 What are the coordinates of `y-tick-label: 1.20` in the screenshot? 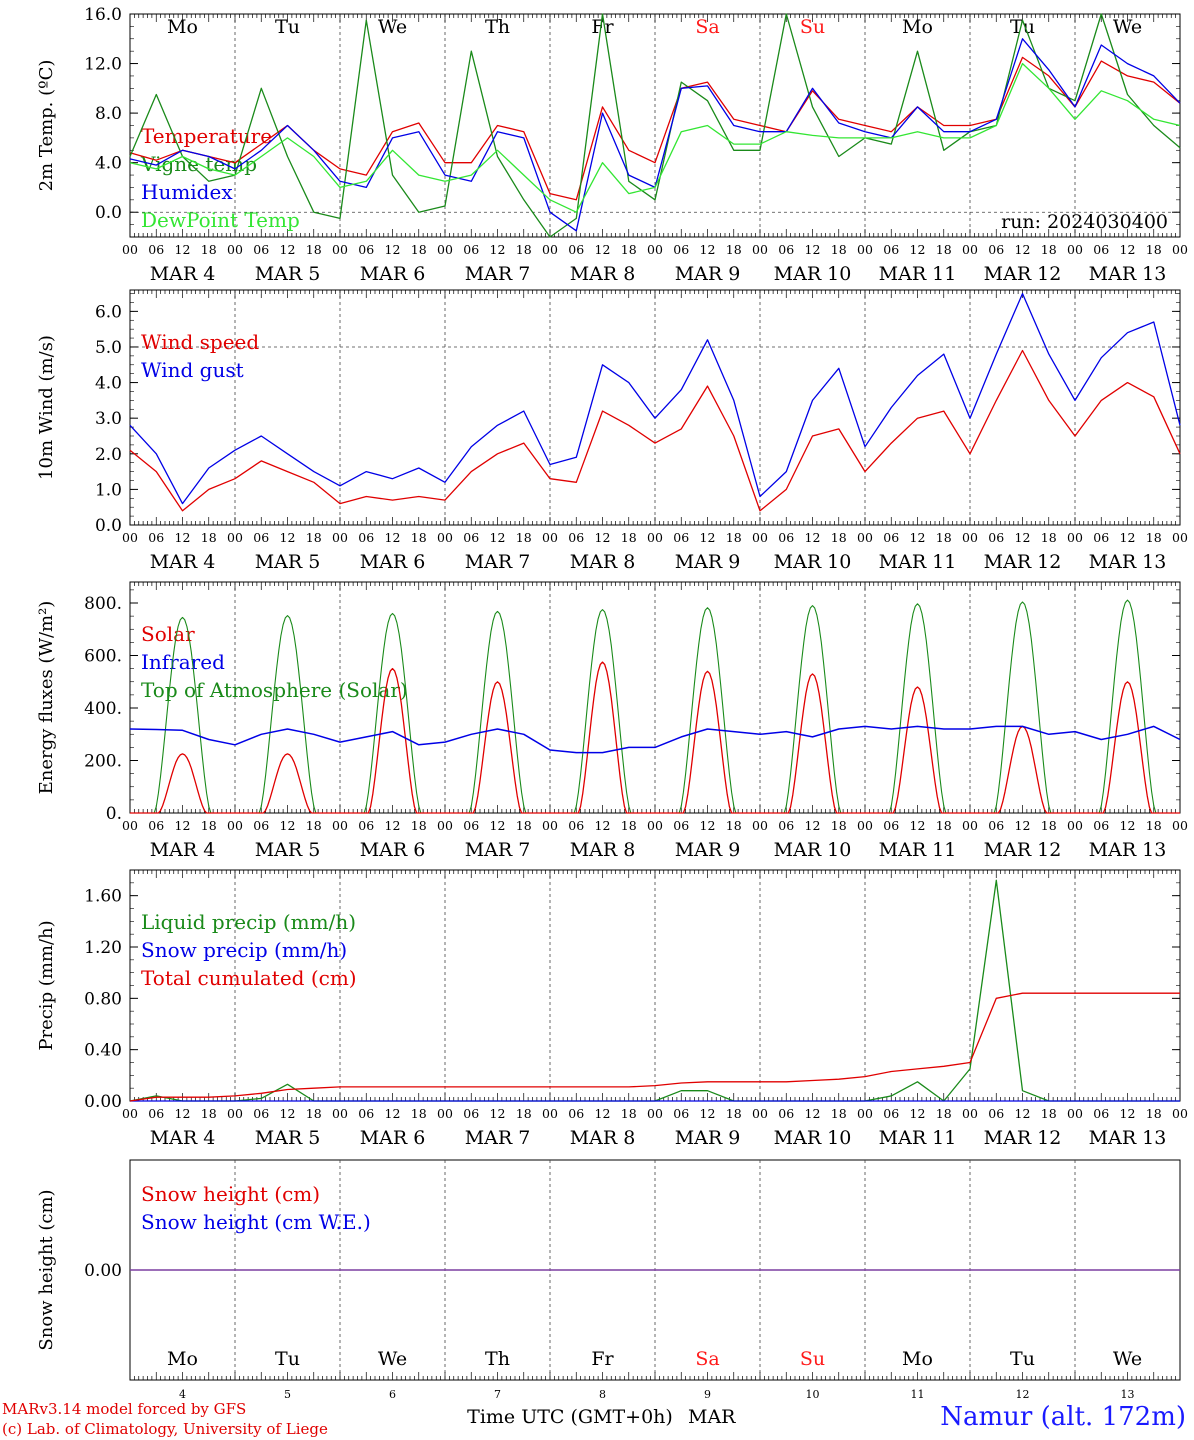 It's located at (103, 948).